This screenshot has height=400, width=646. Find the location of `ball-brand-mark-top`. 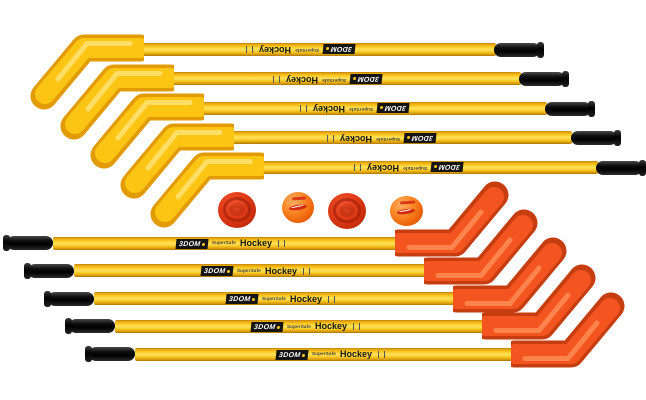

ball-brand-mark-top is located at coordinates (299, 198).